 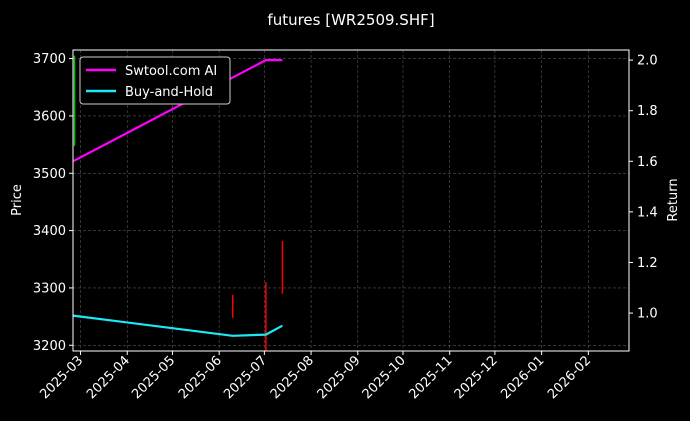 What do you see at coordinates (647, 212) in the screenshot?
I see `y2-tick-label: 1.4` at bounding box center [647, 212].